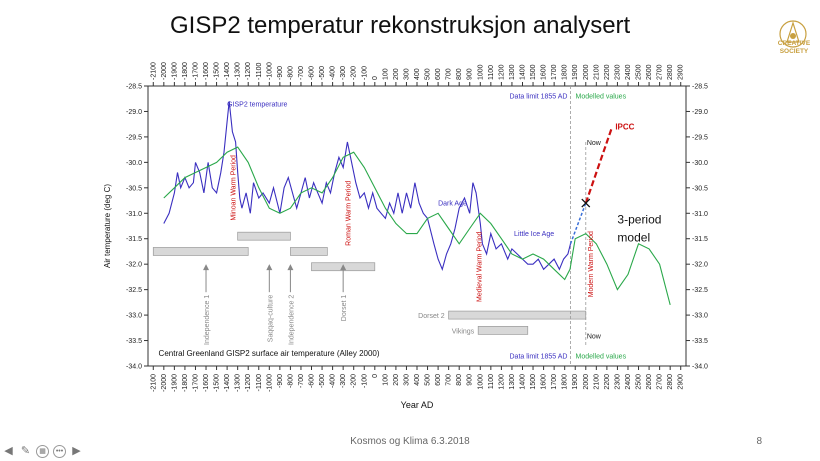 This screenshot has height=461, width=820. Describe the element at coordinates (25, 451) in the screenshot. I see `pen-icon: ✎` at that location.